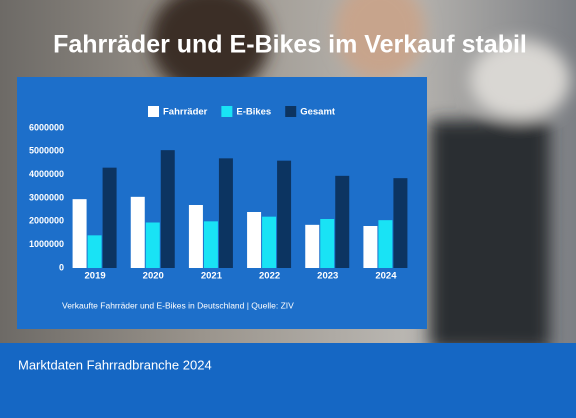 This screenshot has width=576, height=418. What do you see at coordinates (212, 276) in the screenshot?
I see `x-tick-label: 2021` at bounding box center [212, 276].